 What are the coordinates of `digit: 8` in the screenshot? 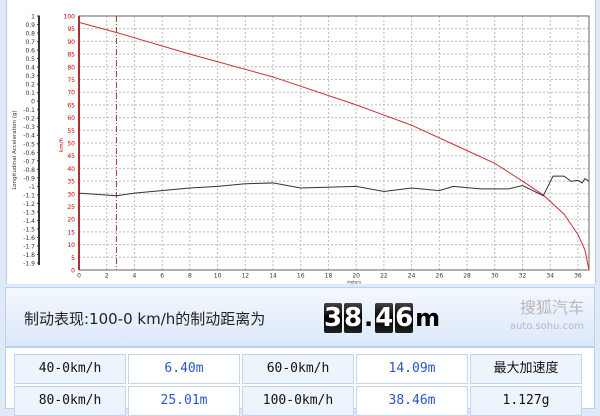 It's located at (353, 318).